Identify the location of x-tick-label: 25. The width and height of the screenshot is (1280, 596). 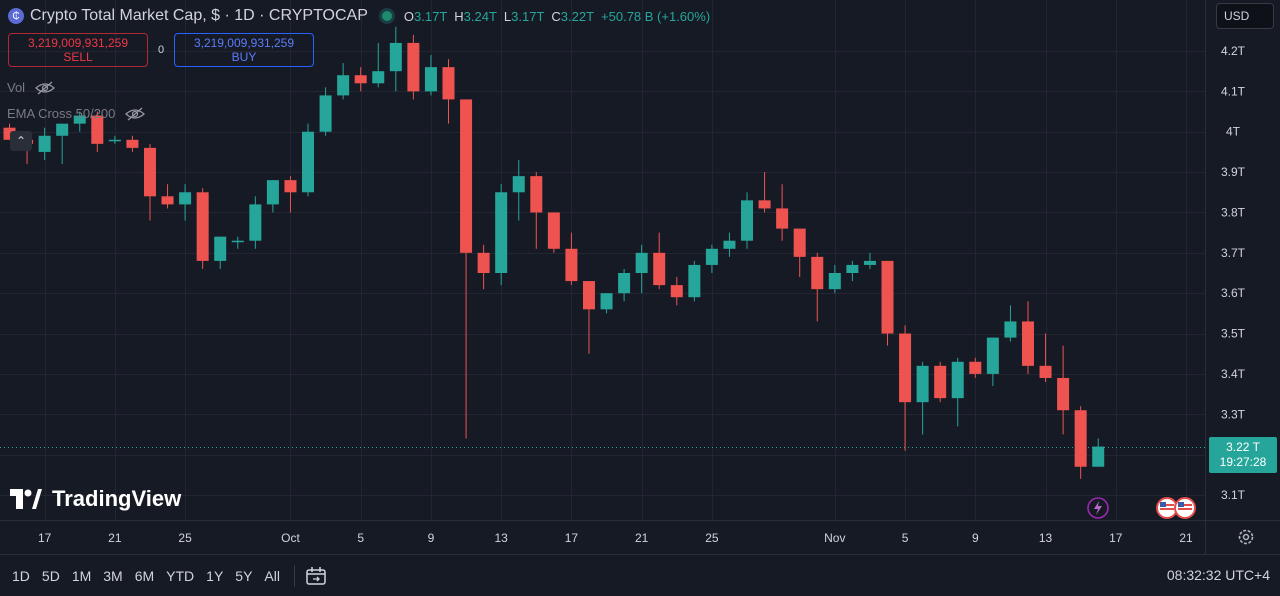
(185, 538).